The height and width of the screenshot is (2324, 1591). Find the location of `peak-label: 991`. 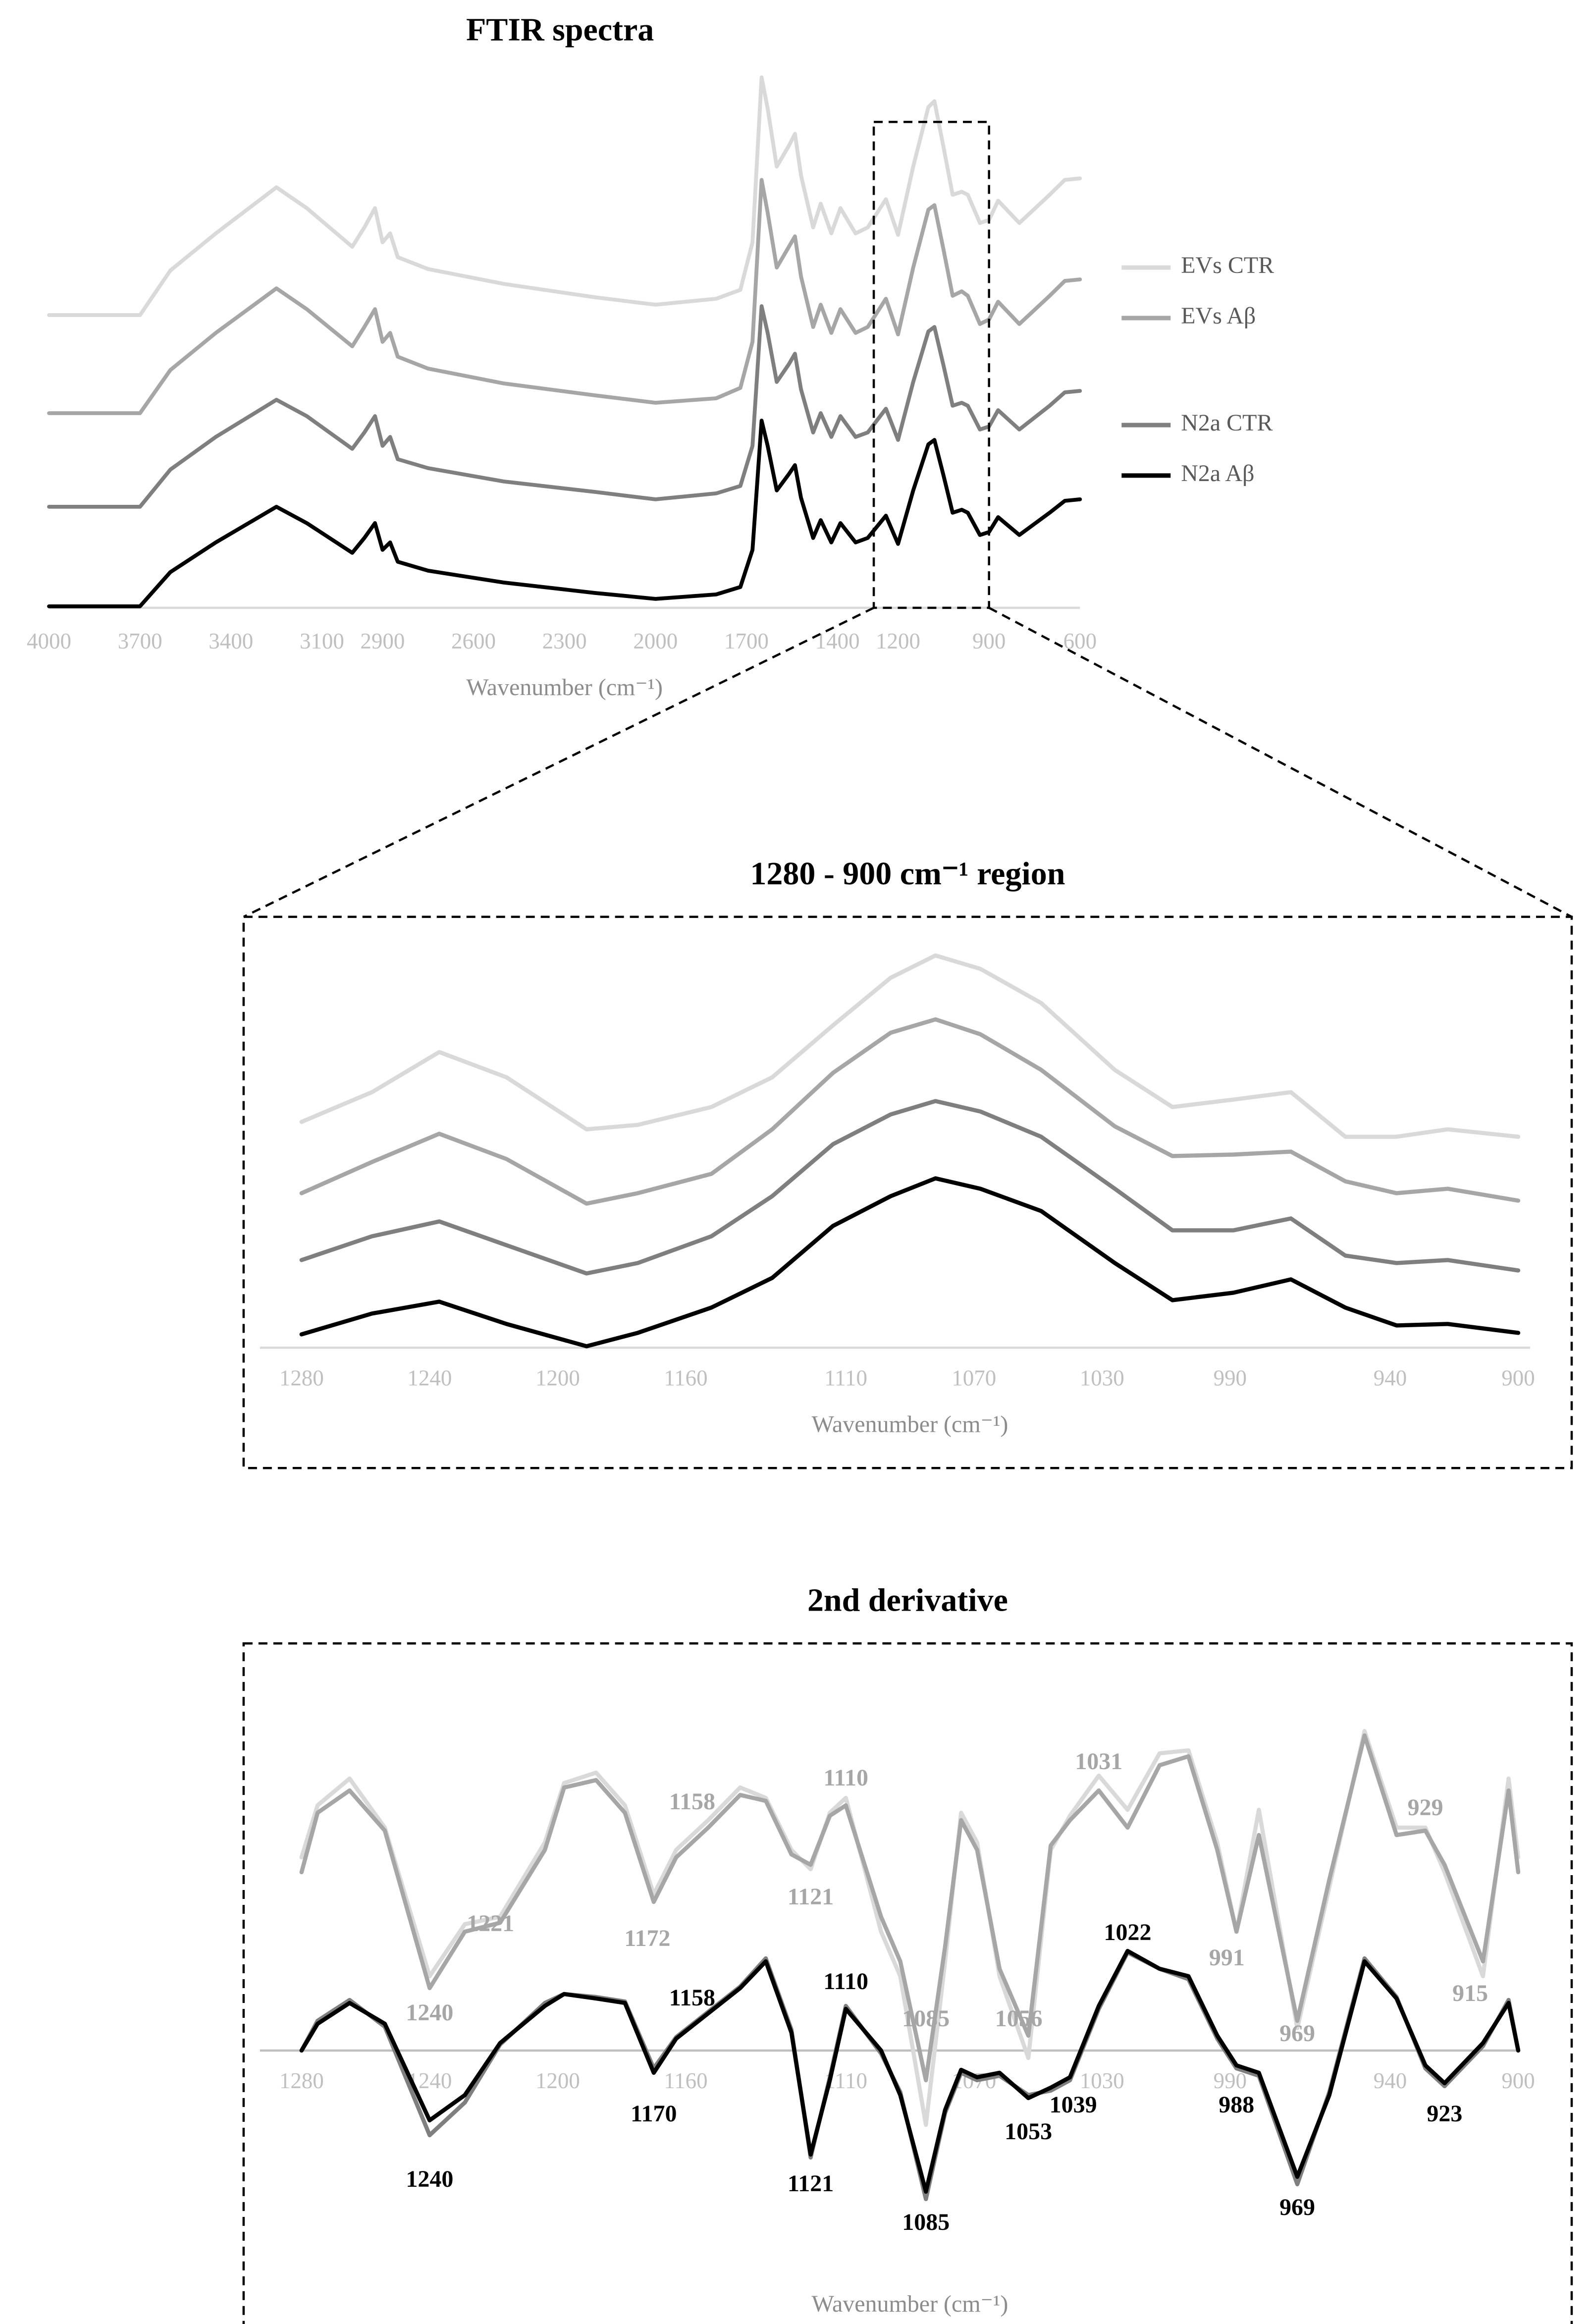

peak-label: 991 is located at coordinates (1227, 1958).